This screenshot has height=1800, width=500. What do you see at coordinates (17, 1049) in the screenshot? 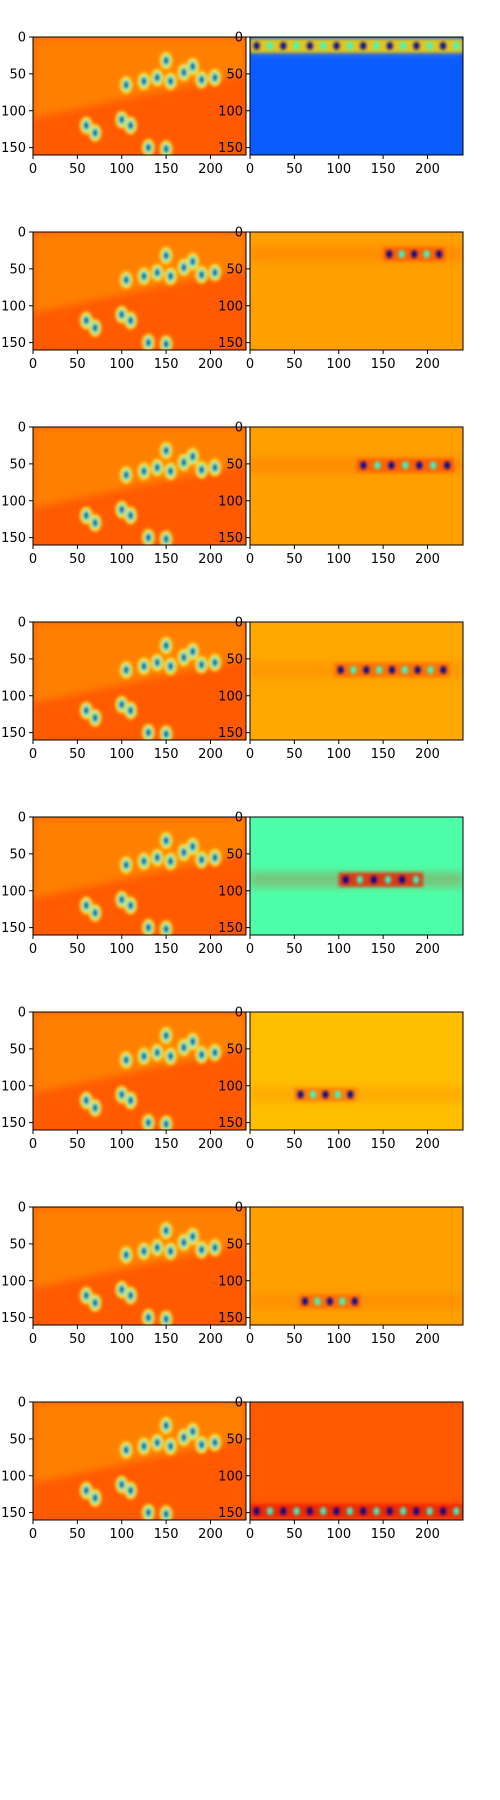
I see `left-panel-6-ytick-label: 50` at bounding box center [17, 1049].